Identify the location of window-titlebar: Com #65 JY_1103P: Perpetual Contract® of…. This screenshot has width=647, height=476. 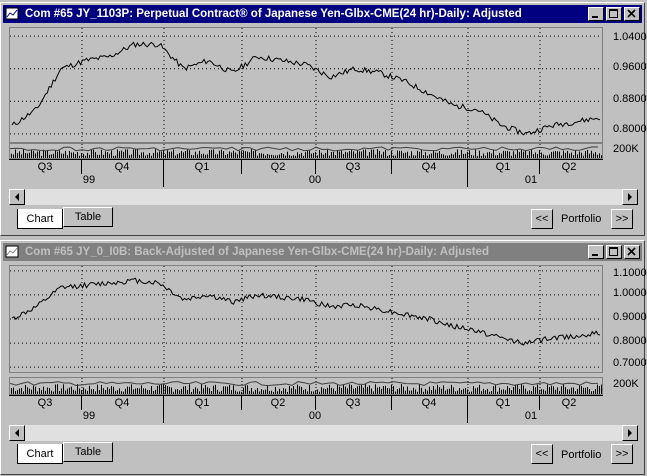
(322, 14).